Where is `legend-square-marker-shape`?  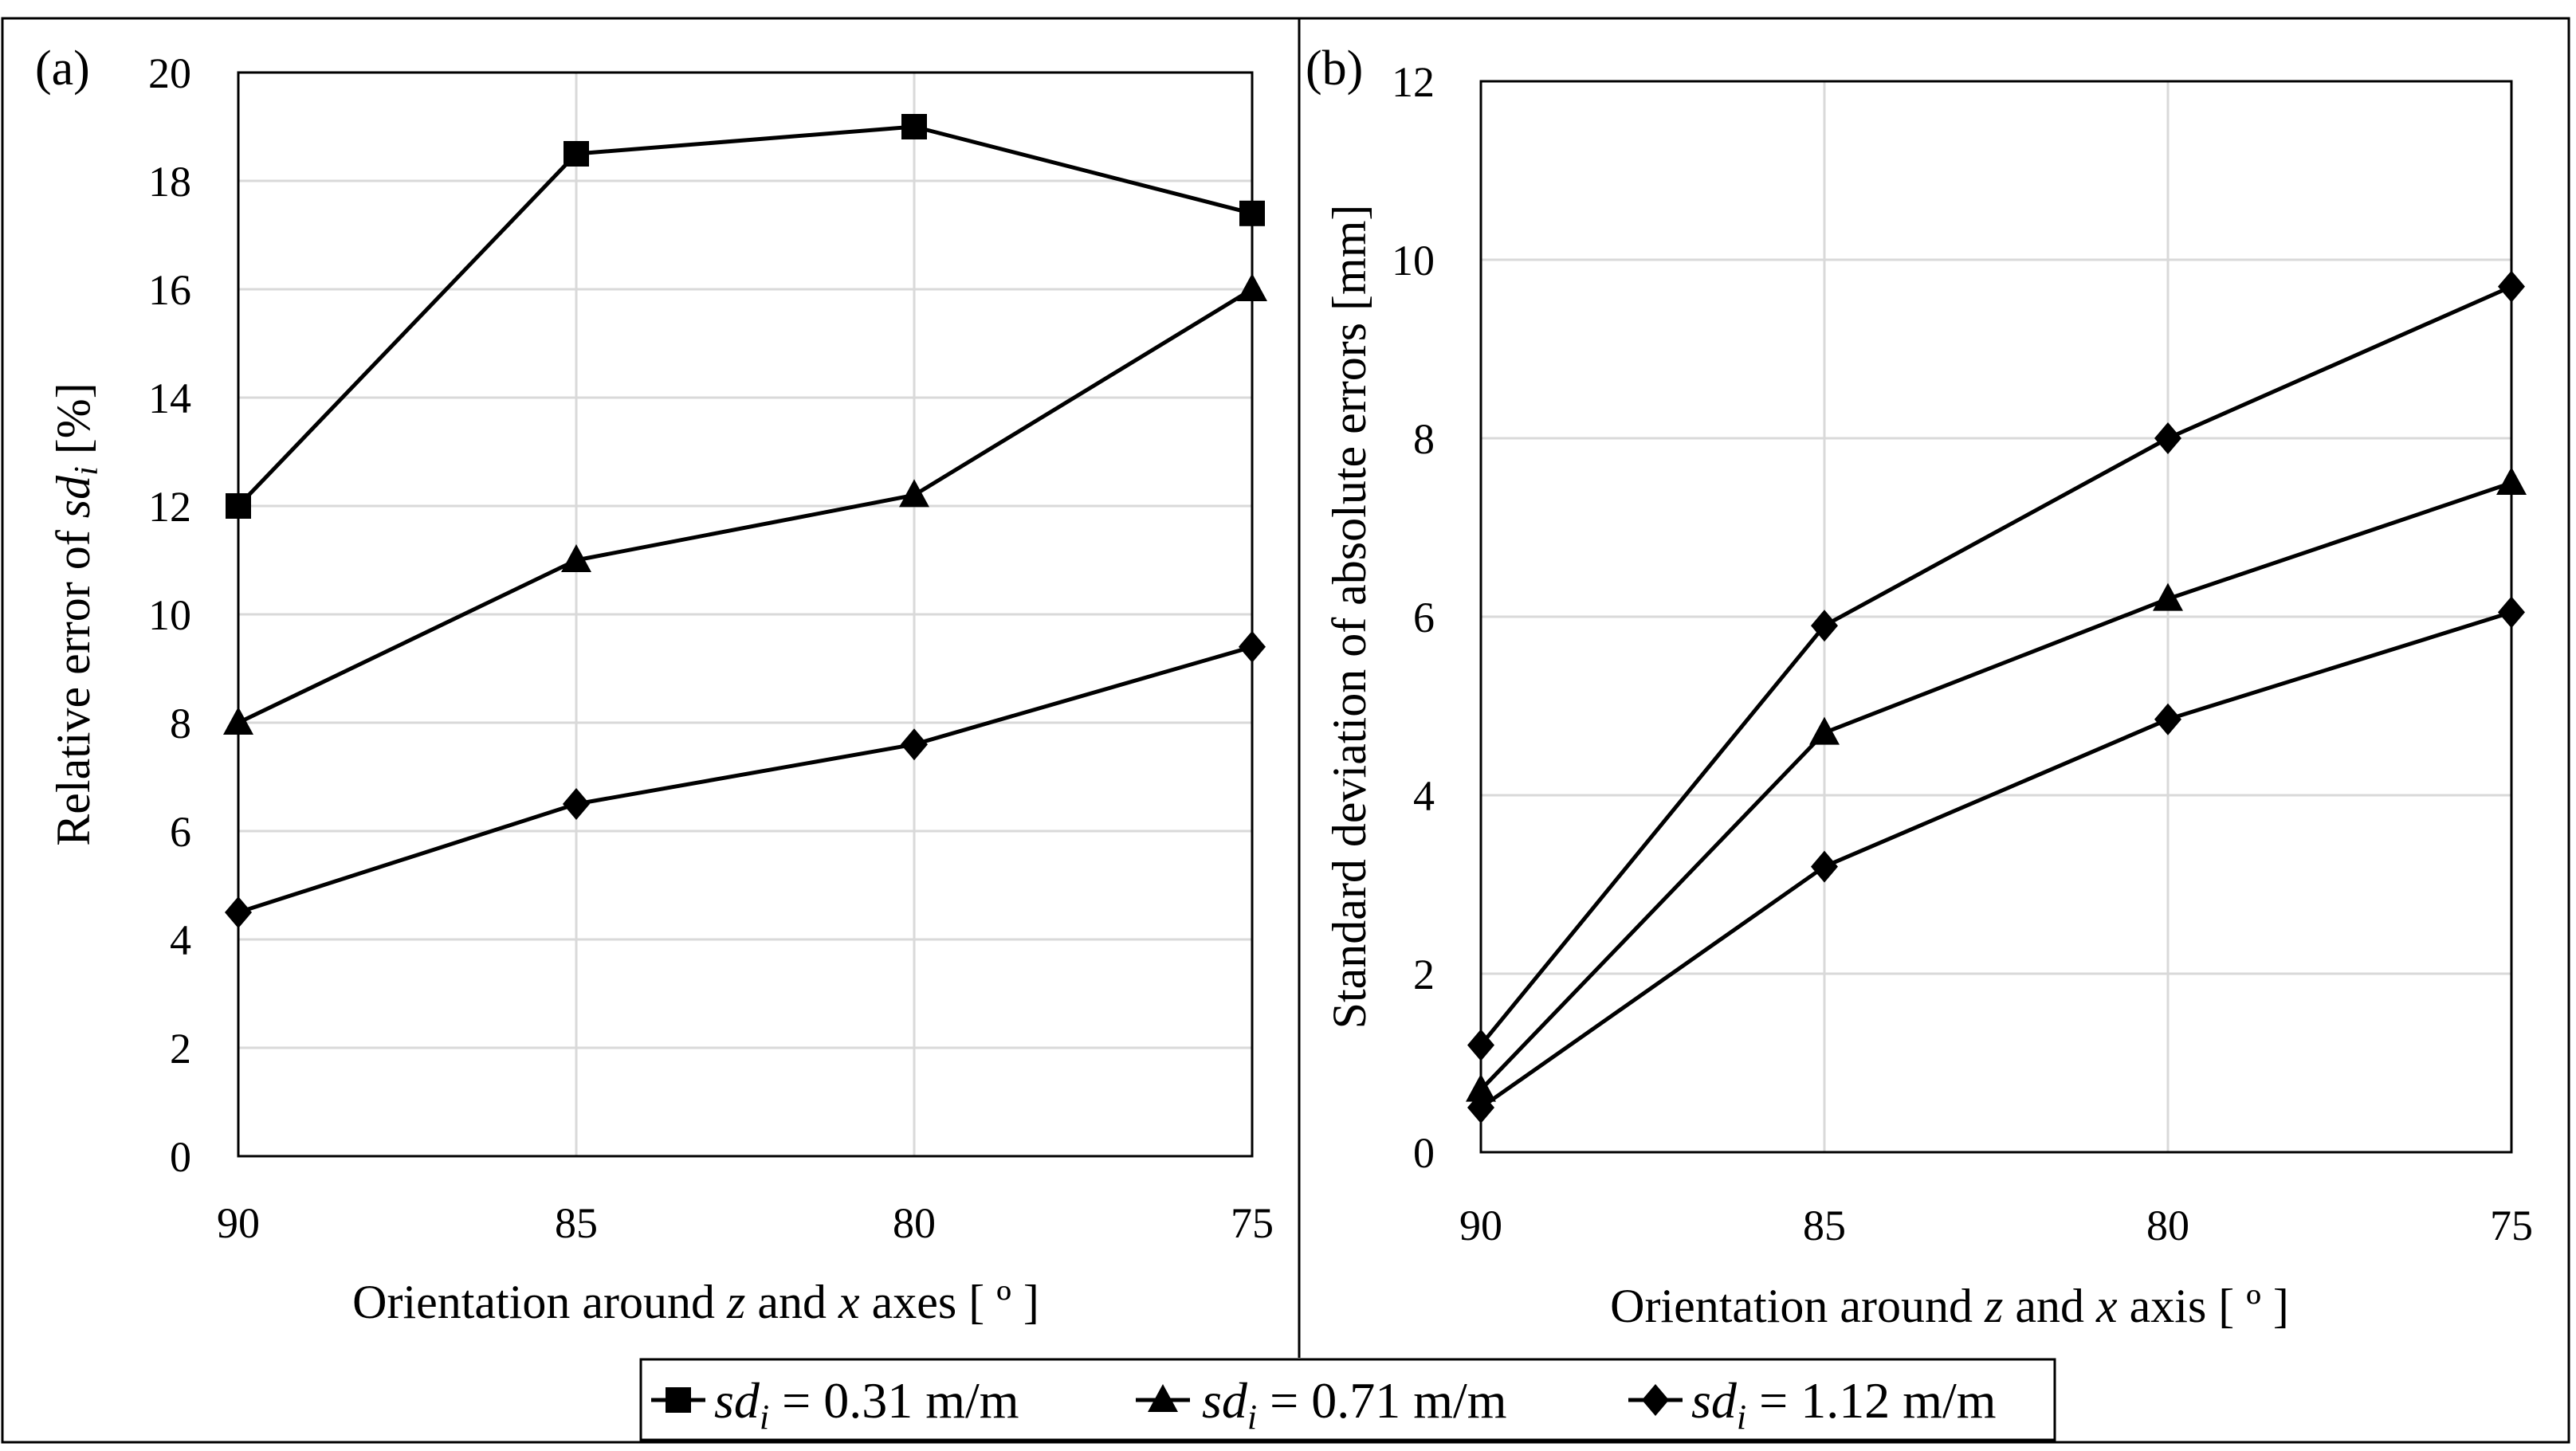 legend-square-marker-shape is located at coordinates (678, 1400).